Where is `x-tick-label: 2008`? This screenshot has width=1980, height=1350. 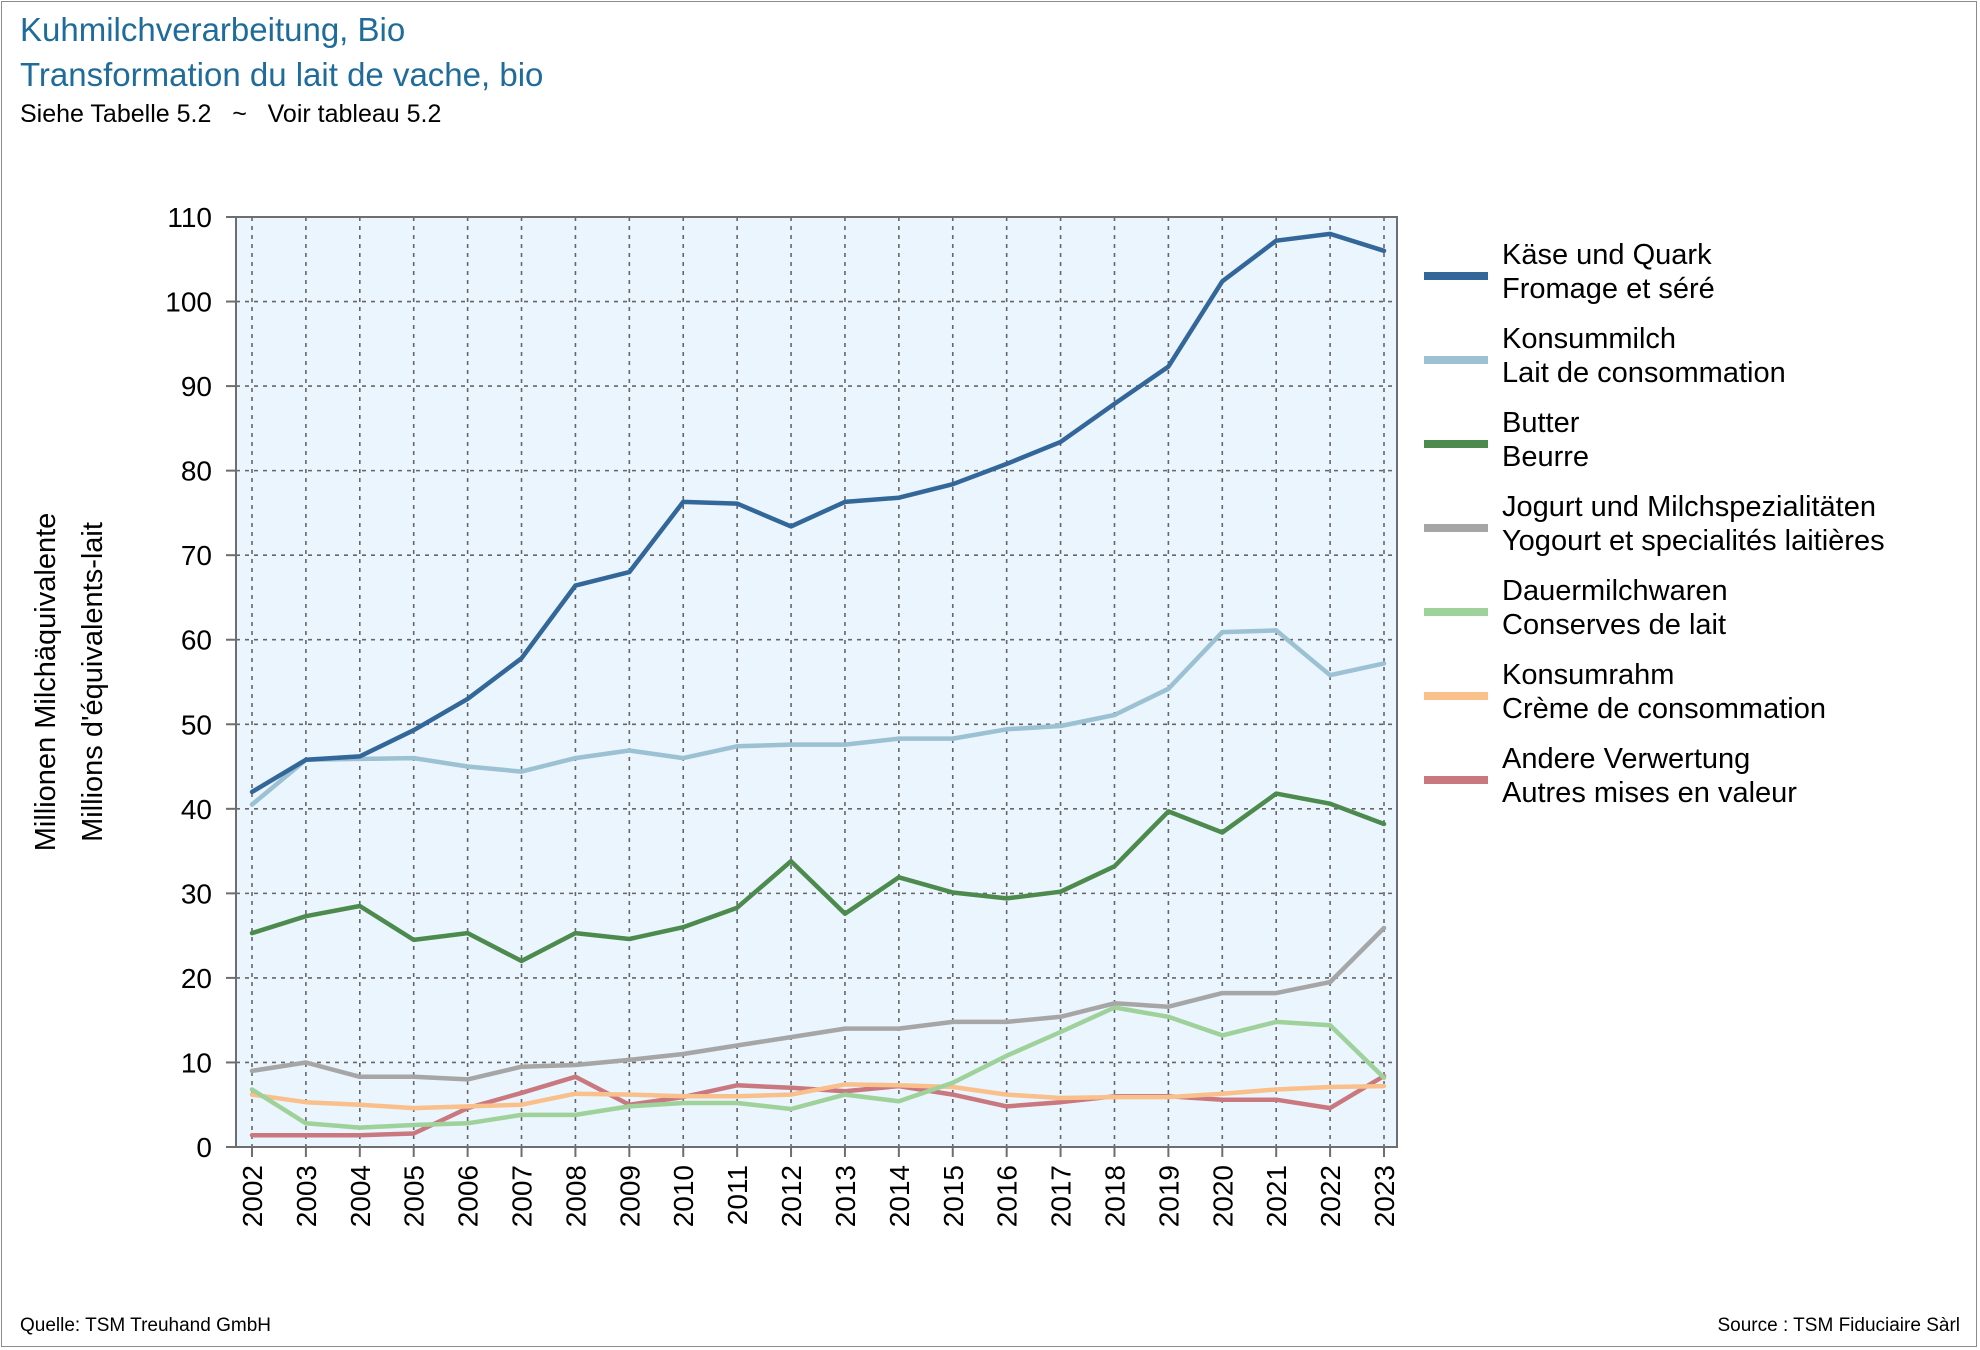
x-tick-label: 2008 is located at coordinates (575, 1196).